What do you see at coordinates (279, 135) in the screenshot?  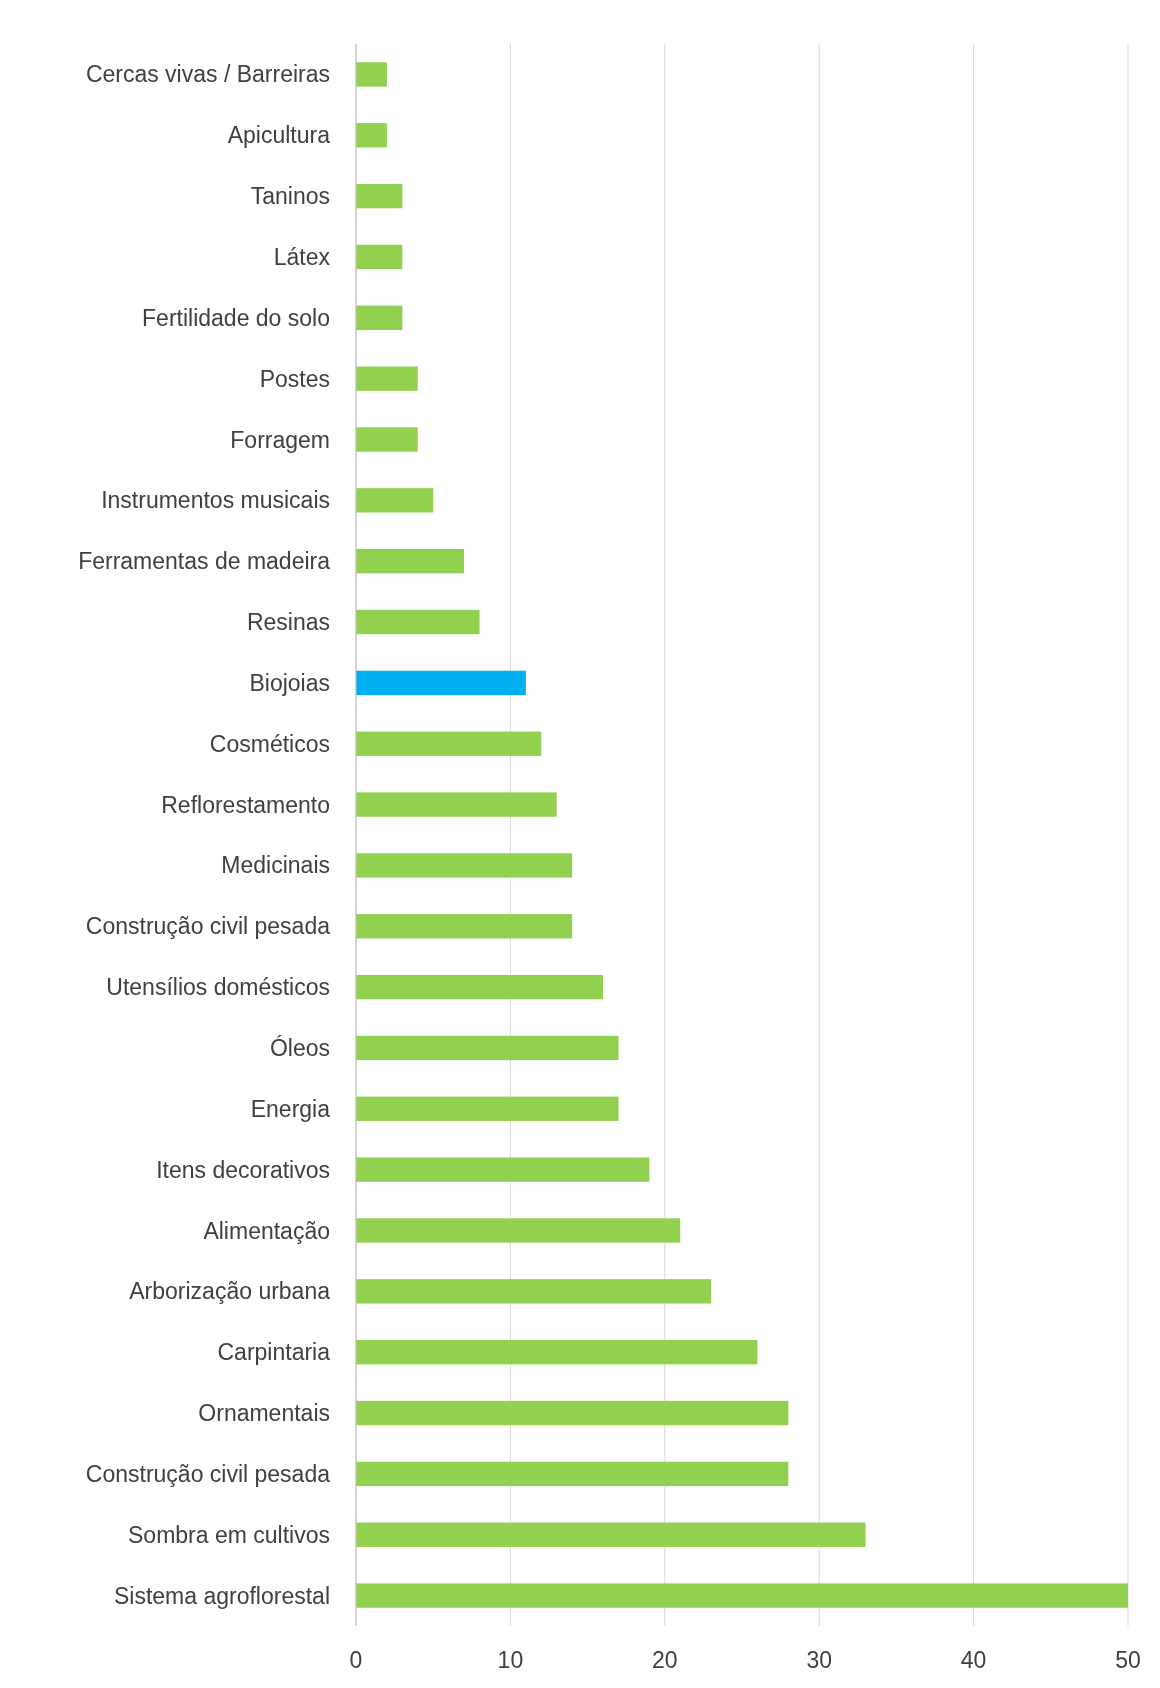 I see `y-tick-label: Apicultura` at bounding box center [279, 135].